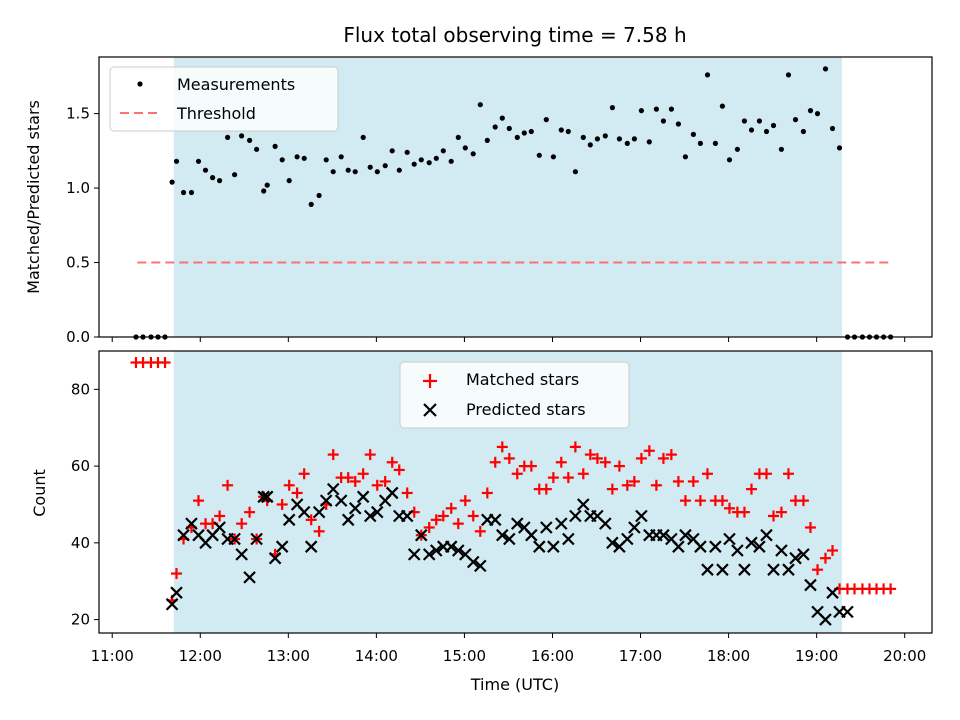  Describe the element at coordinates (288, 656) in the screenshot. I see `x-tick-label: 13:00` at that location.